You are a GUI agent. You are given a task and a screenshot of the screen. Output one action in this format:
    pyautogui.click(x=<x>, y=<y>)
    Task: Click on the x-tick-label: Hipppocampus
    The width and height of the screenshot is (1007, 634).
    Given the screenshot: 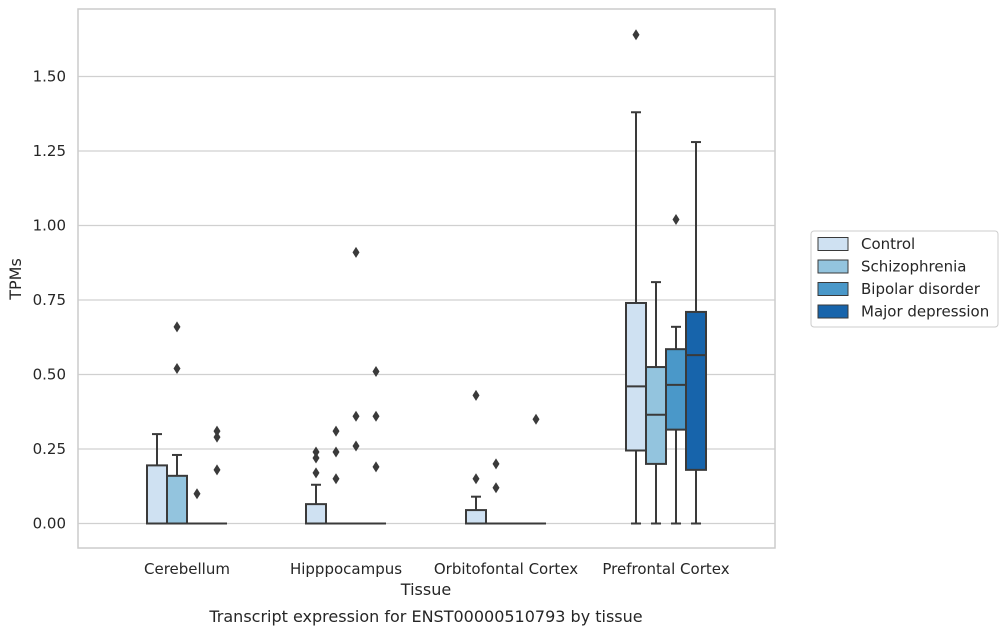 What is the action you would take?
    pyautogui.click(x=346, y=569)
    